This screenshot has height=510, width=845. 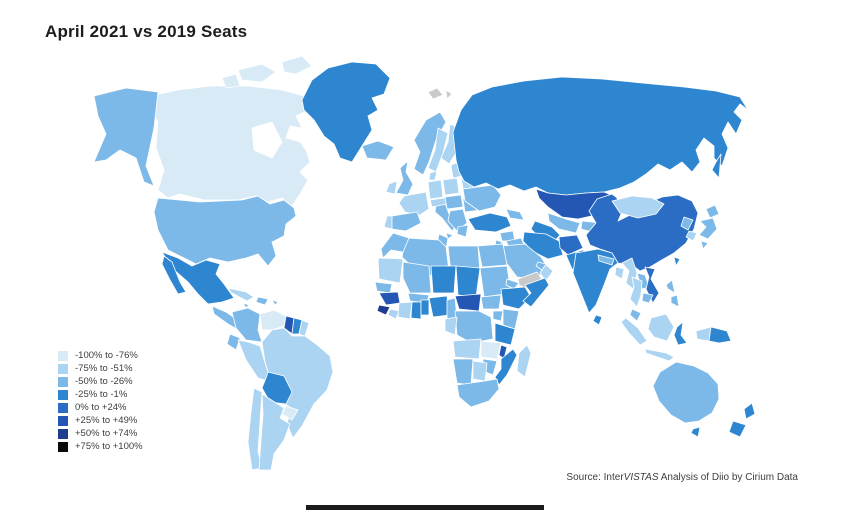 What do you see at coordinates (454, 202) in the screenshot?
I see `region-czech-hungary` at bounding box center [454, 202].